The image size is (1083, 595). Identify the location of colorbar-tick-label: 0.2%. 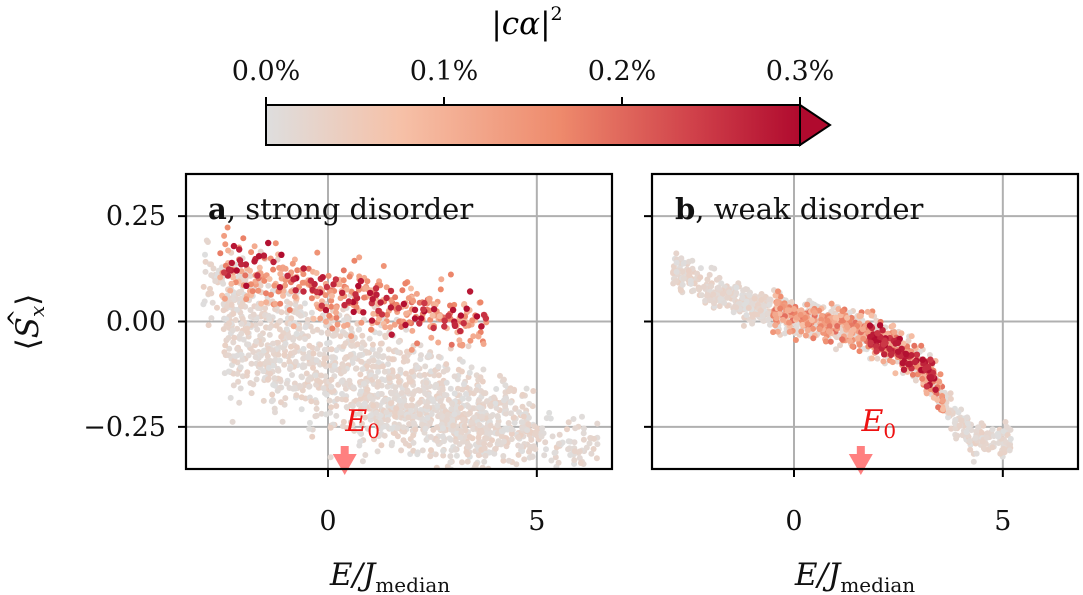
(622, 71).